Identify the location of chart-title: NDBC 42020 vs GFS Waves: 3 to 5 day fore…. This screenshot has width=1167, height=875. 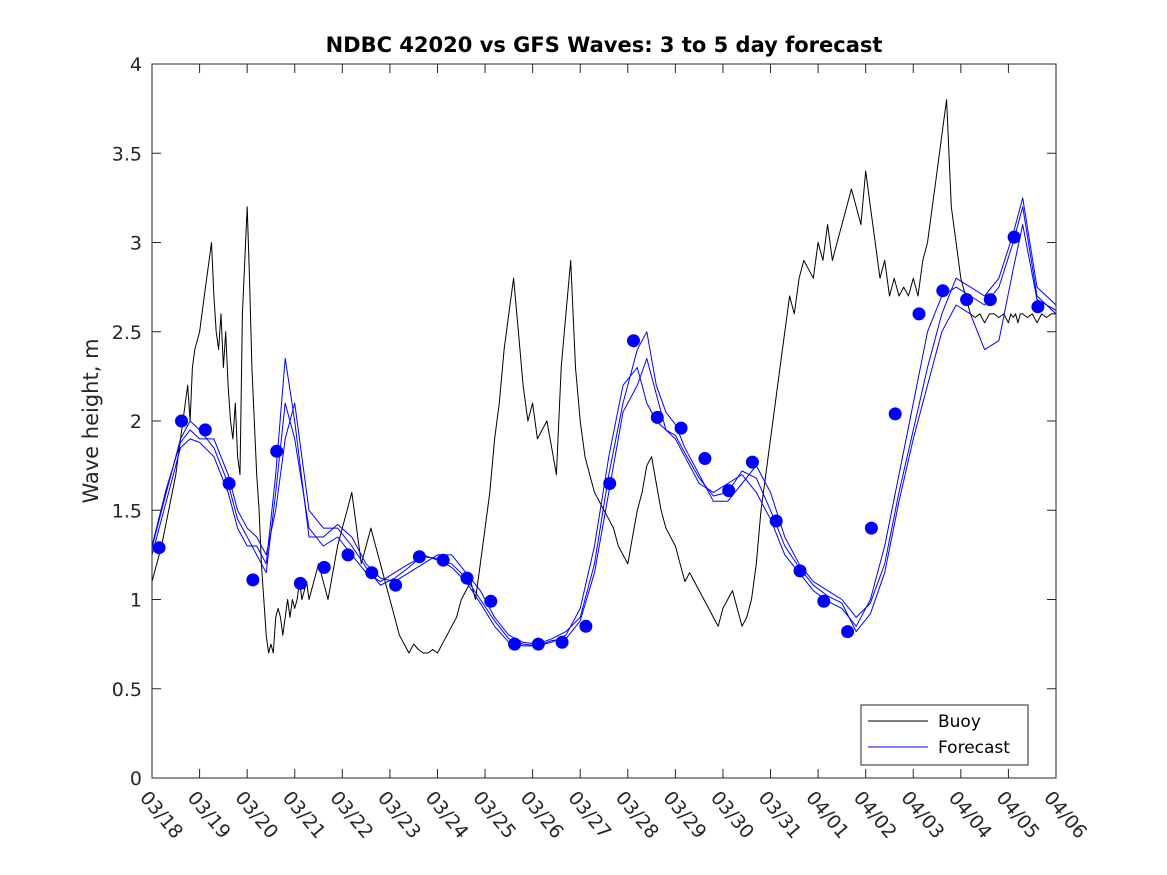
(604, 45).